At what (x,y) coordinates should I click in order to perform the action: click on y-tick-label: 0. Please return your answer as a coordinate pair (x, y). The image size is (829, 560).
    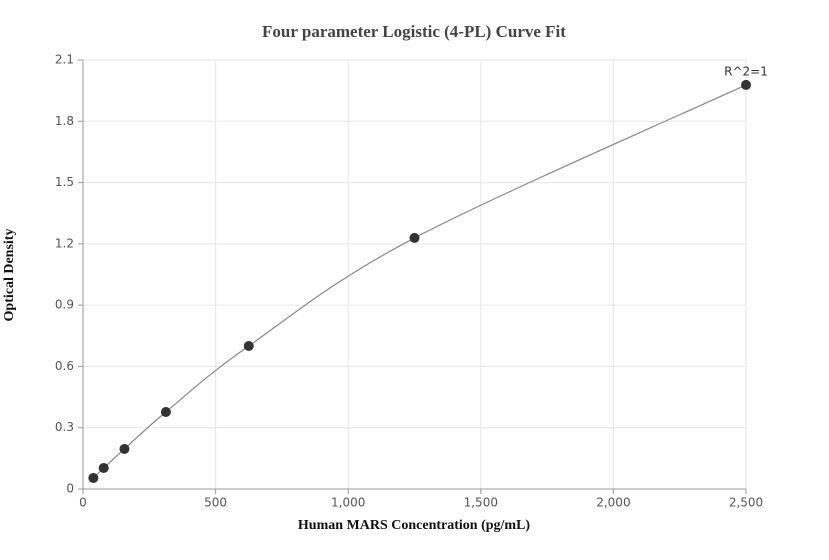
    Looking at the image, I should click on (70, 489).